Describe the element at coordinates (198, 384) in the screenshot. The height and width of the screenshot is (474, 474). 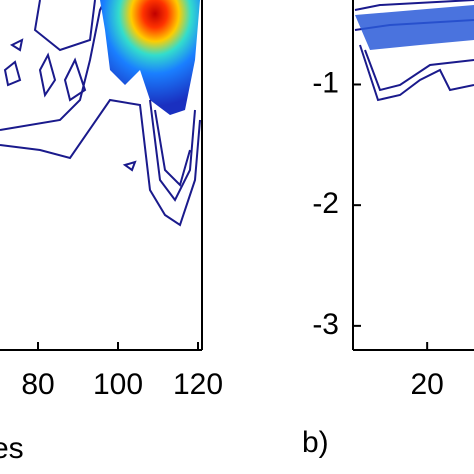
I see `x-tick-label: 120` at that location.